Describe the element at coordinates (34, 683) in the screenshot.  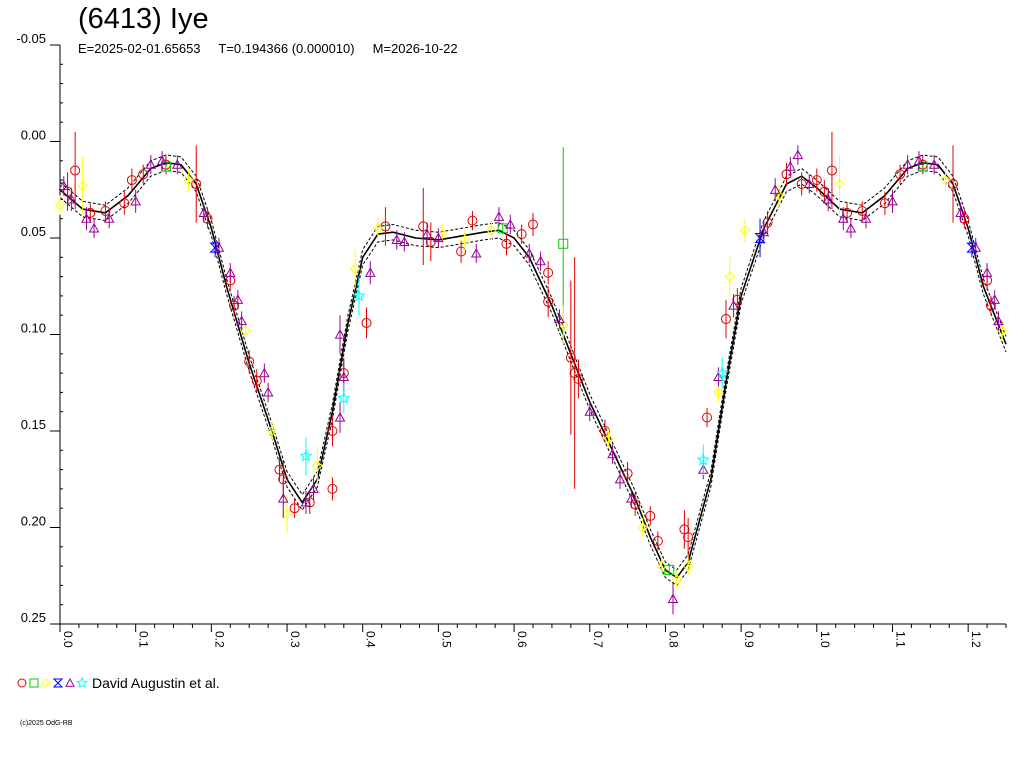
I see `legend-square-icon` at that location.